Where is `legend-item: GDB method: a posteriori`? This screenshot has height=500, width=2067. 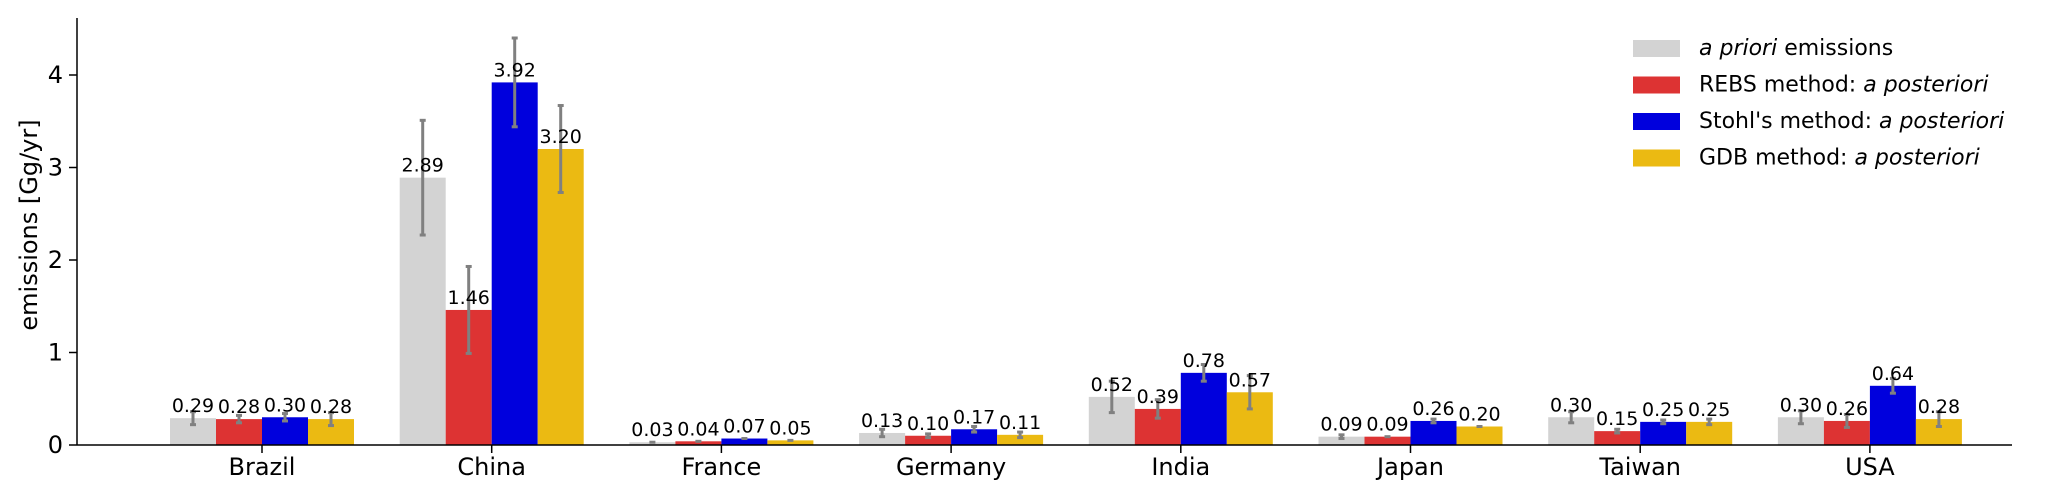 legend-item: GDB method: a posteriori is located at coordinates (1806, 158).